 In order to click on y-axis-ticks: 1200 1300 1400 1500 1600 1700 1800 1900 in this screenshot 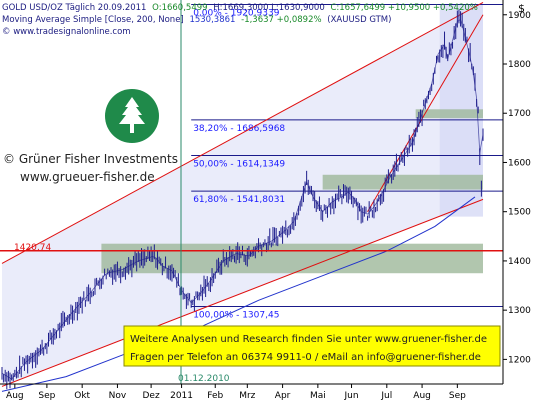, I will do `click(517, 188)`.